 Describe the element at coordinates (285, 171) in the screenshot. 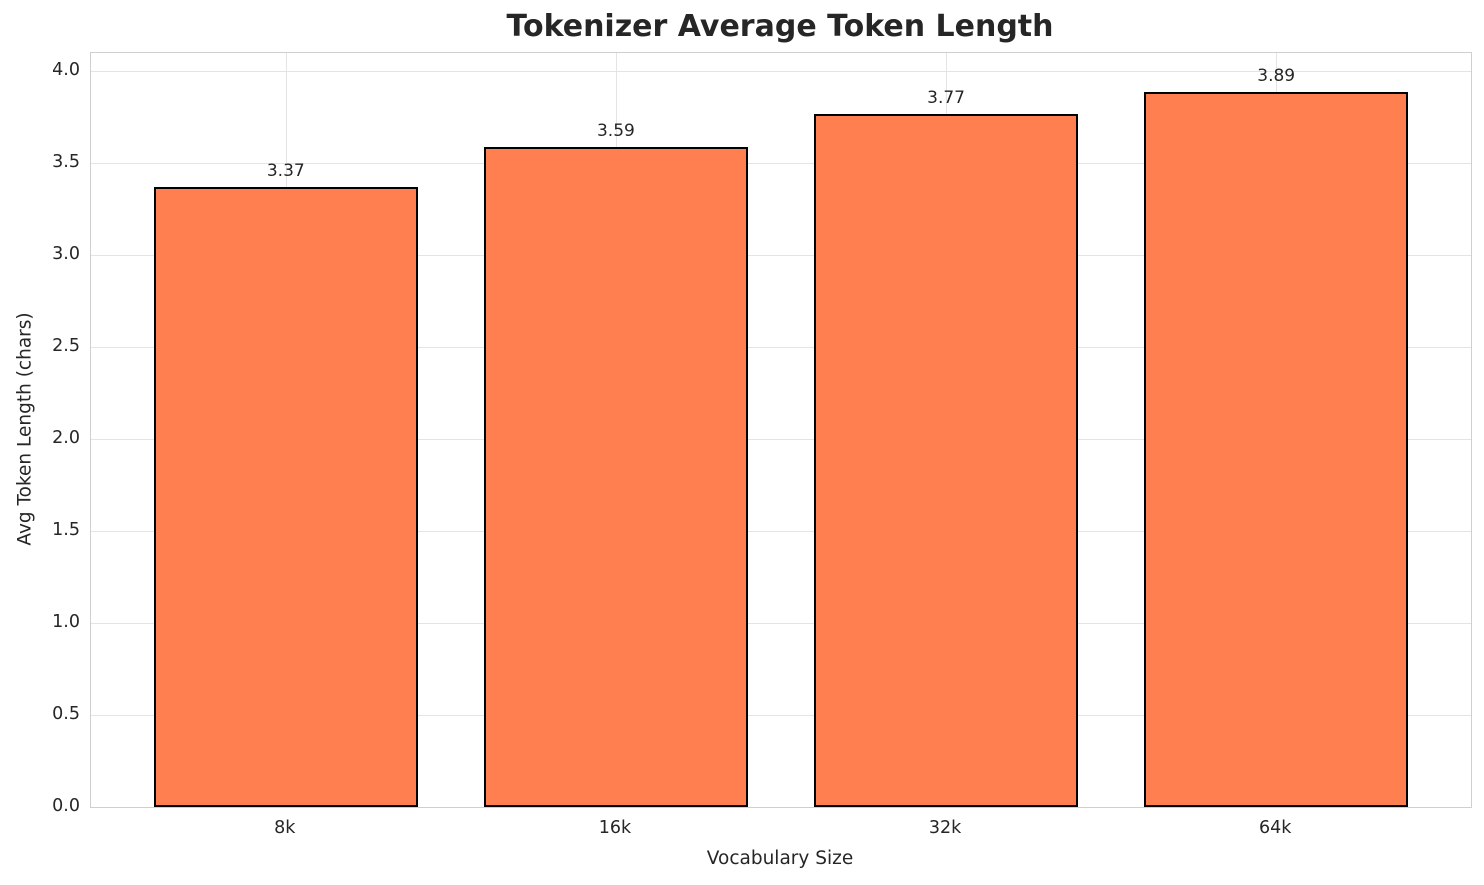

I see `bar-value-label: 3.37` at that location.